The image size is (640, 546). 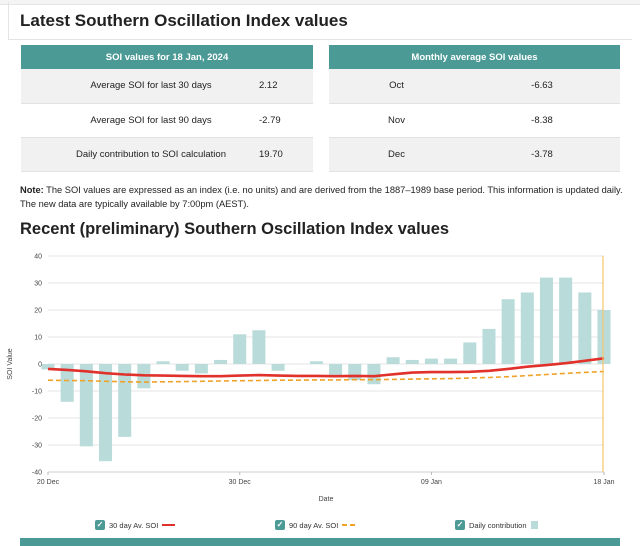 I want to click on x-axis-title: Date, so click(x=326, y=499).